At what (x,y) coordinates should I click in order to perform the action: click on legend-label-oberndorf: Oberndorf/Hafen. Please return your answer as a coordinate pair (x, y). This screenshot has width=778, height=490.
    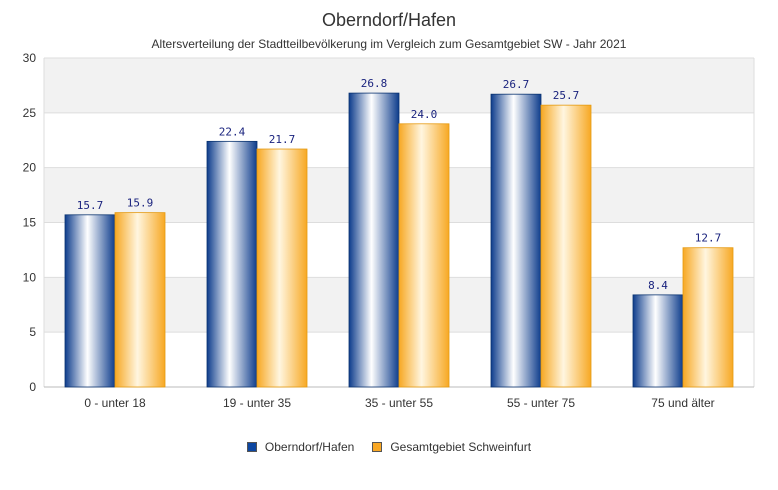
    Looking at the image, I should click on (309, 447).